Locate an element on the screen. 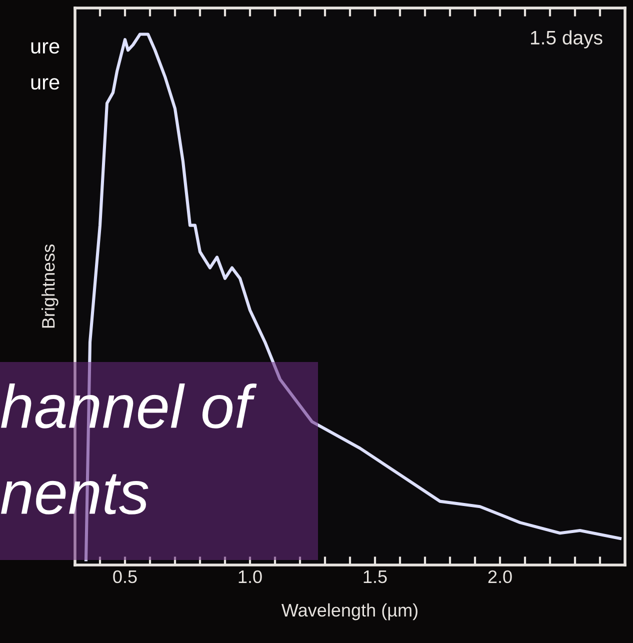  annotation: 1.5 days is located at coordinates (566, 39).